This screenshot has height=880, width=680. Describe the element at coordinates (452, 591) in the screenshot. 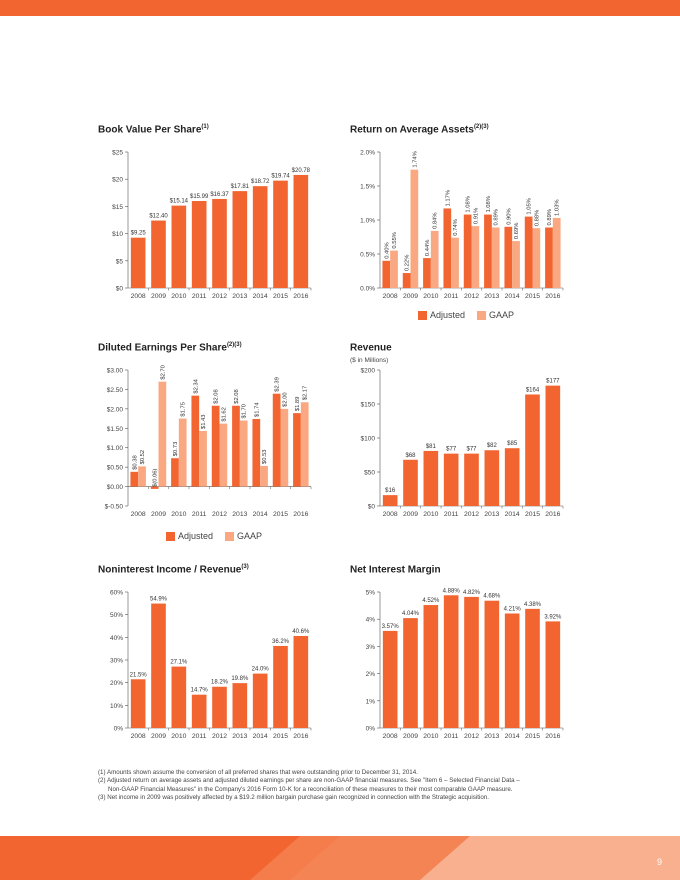

I see `data-label: 4.88%` at that location.